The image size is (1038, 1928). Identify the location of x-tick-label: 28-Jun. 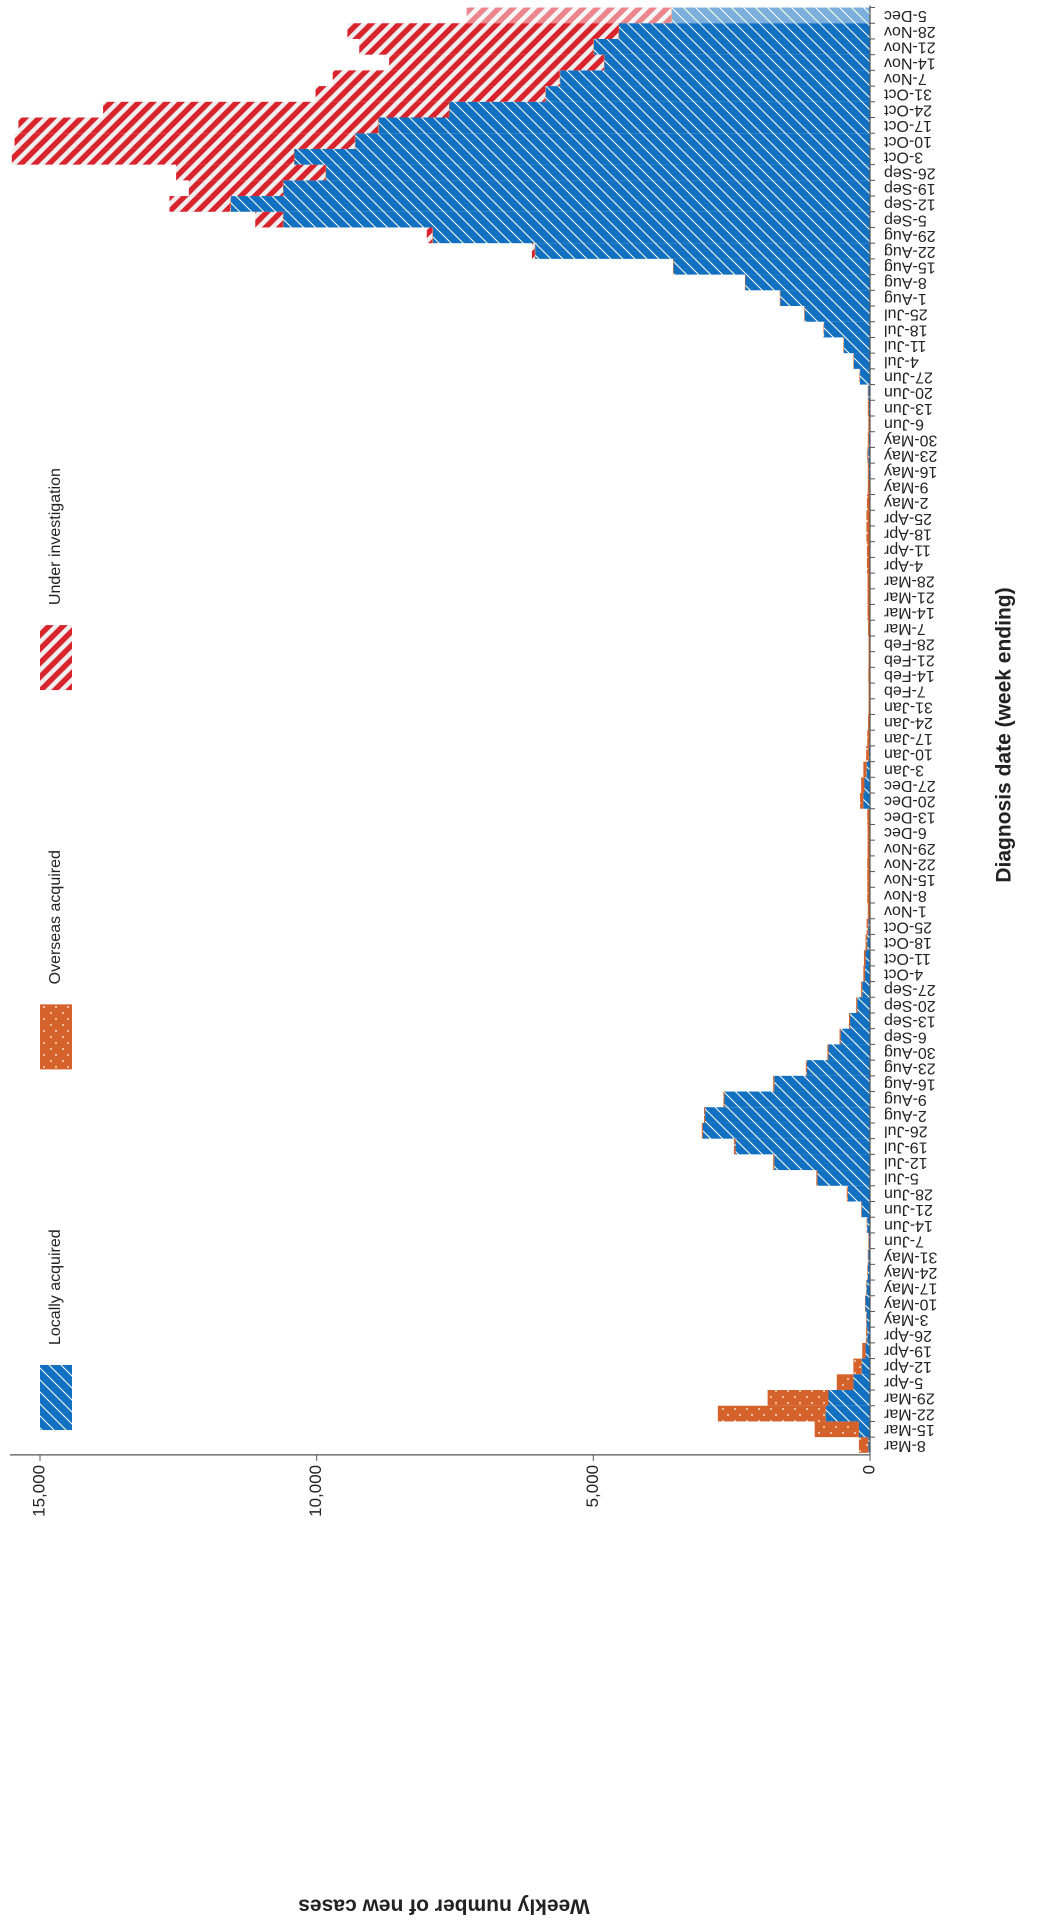
(908, 1193).